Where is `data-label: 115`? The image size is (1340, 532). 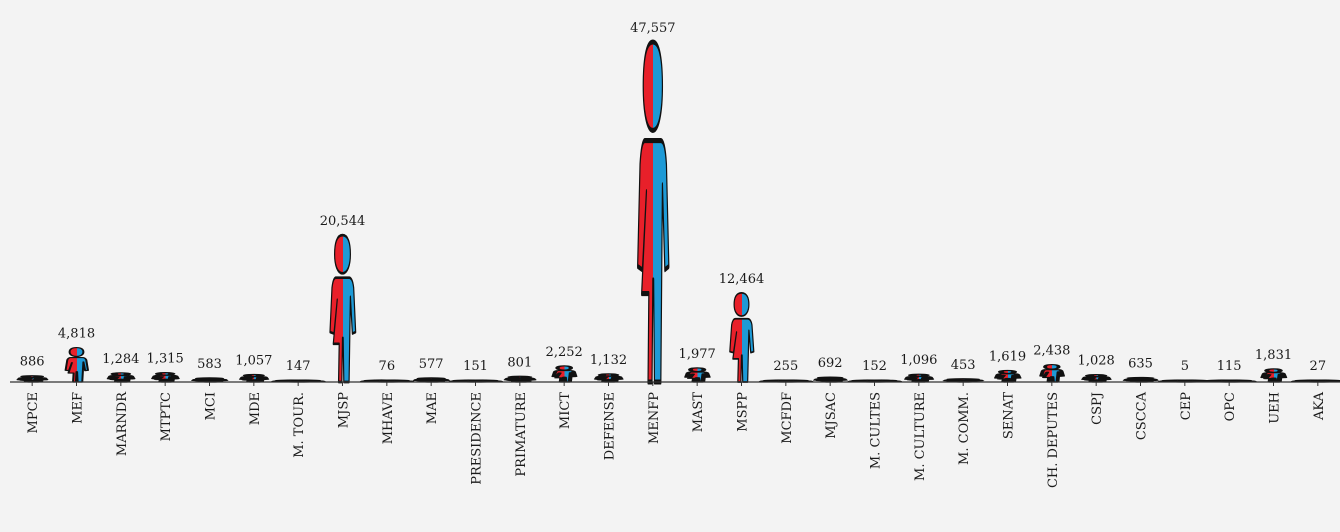 data-label: 115 is located at coordinates (1229, 366).